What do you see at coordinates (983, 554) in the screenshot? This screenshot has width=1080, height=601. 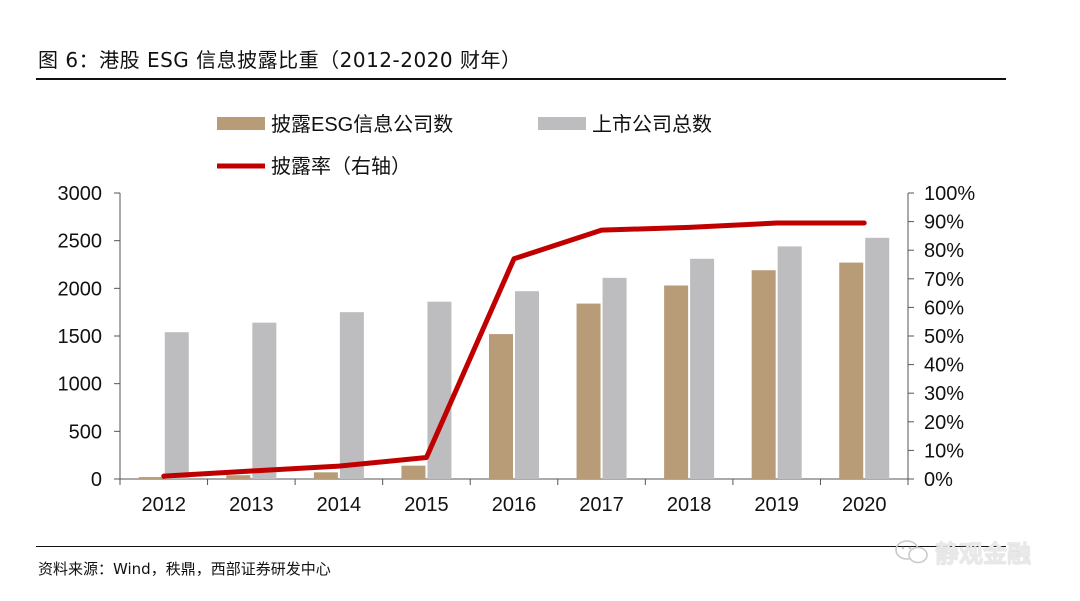 I see `watermark-text: 静观金融` at bounding box center [983, 554].